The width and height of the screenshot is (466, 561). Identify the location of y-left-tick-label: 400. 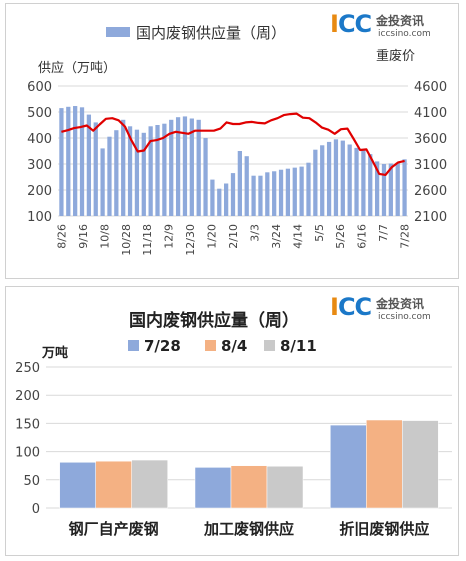
(39, 139).